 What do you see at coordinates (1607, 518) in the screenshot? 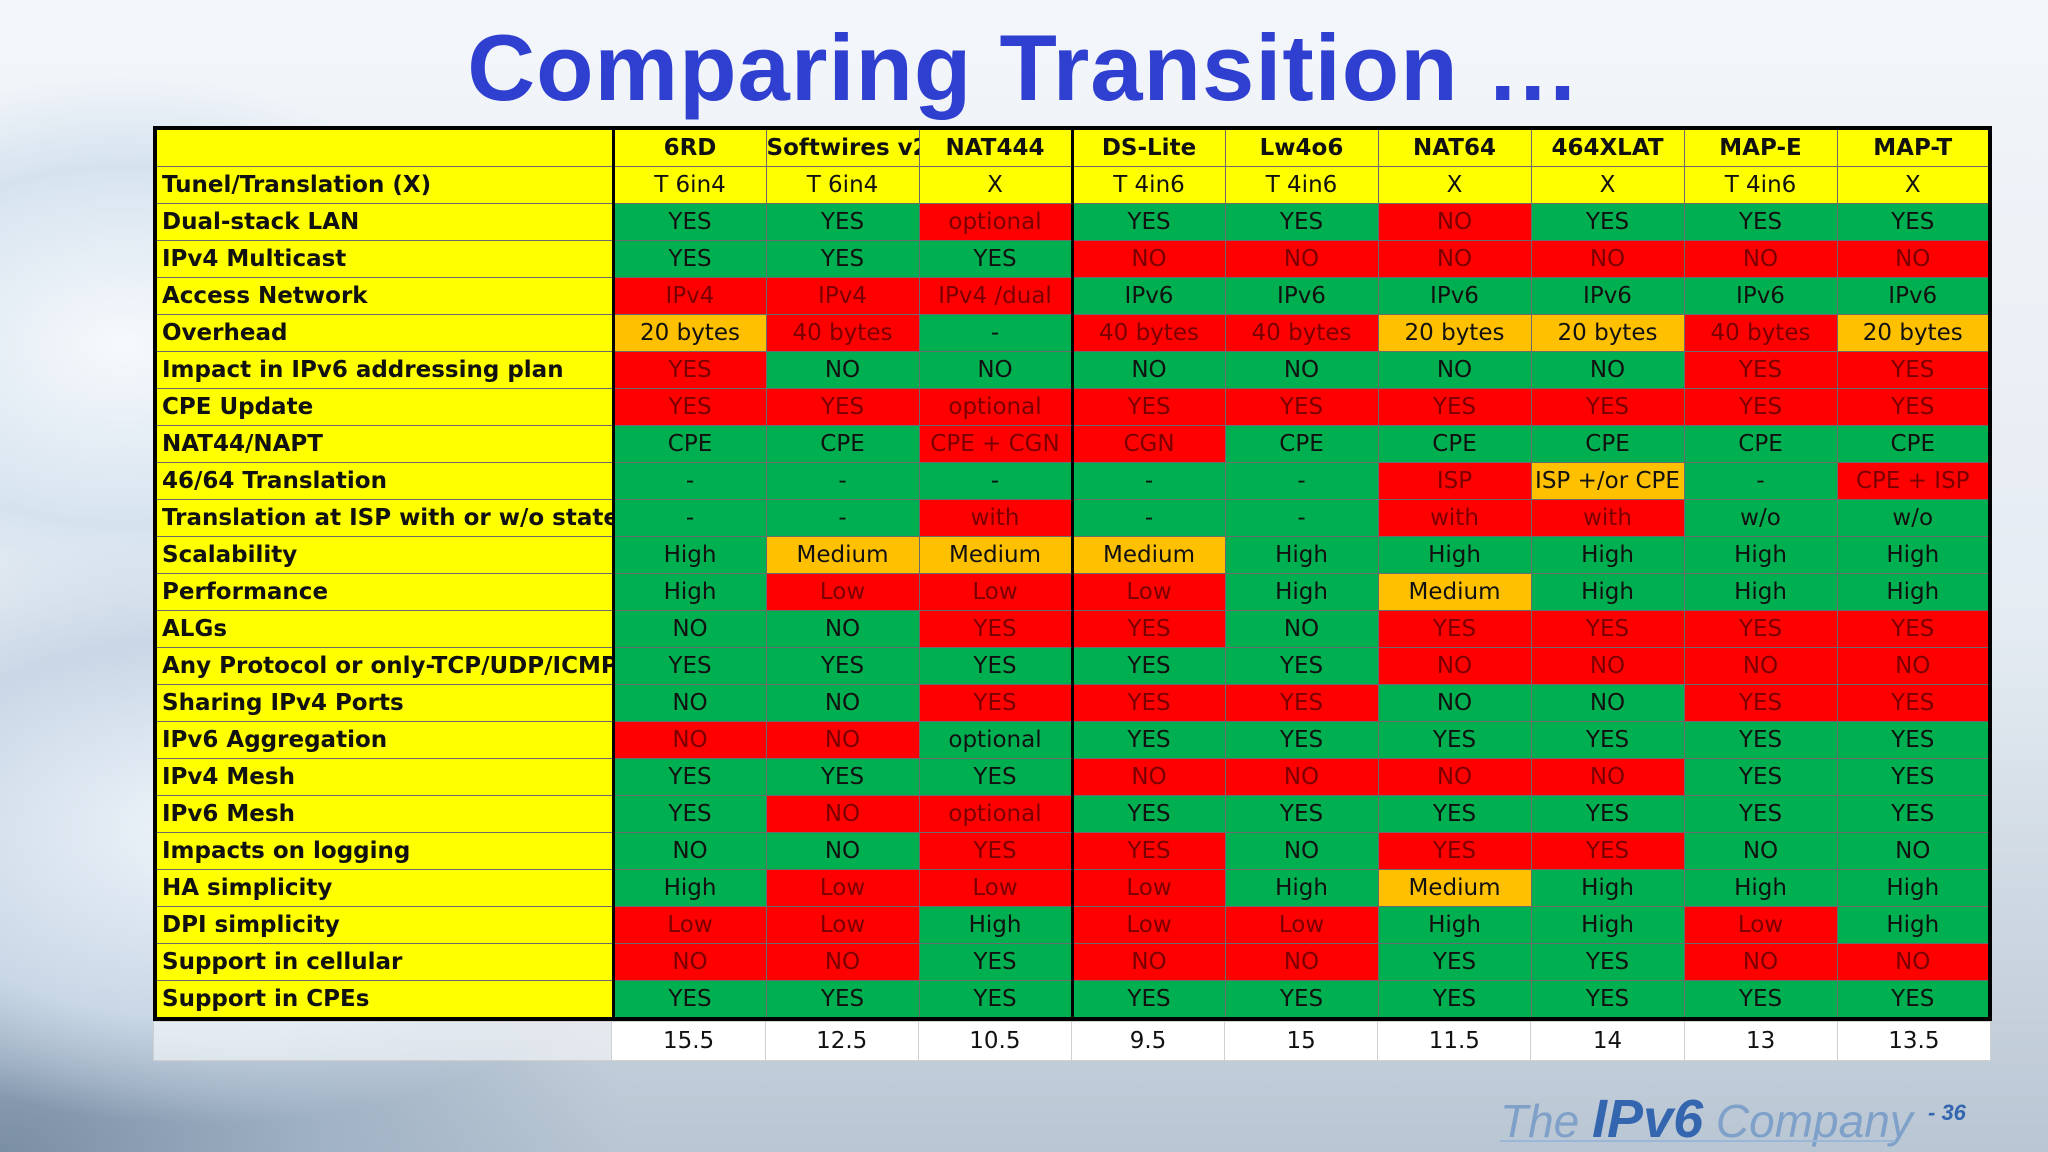
I see `table-cell: with` at bounding box center [1607, 518].